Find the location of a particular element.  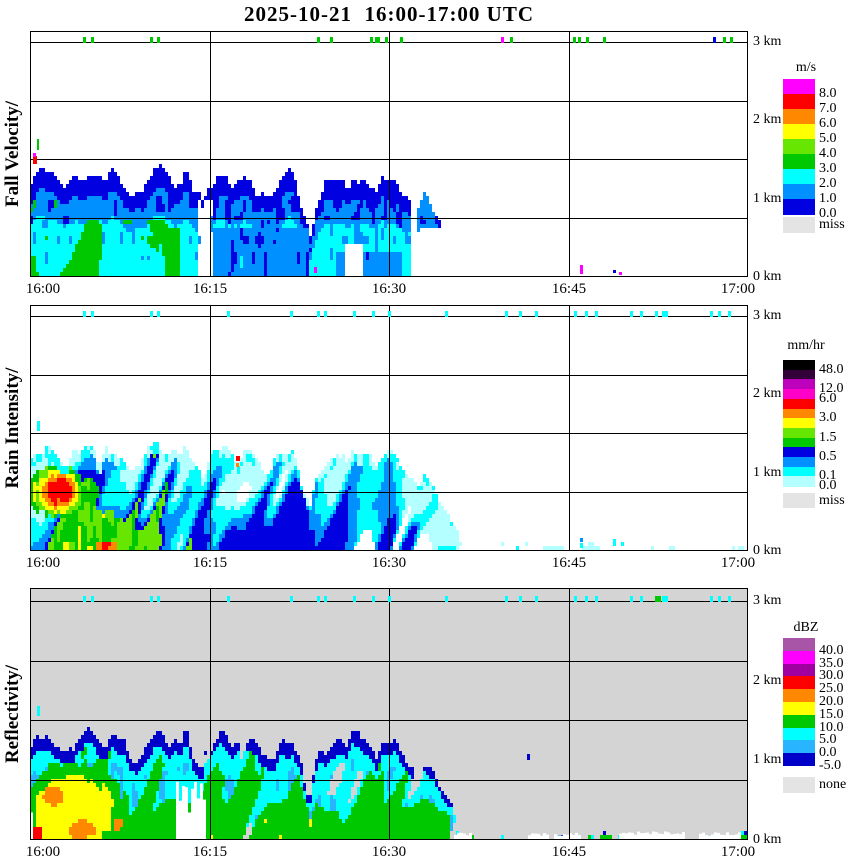

figure-title: 2025-10-21 16:00-17:00 UTC is located at coordinates (389, 14).